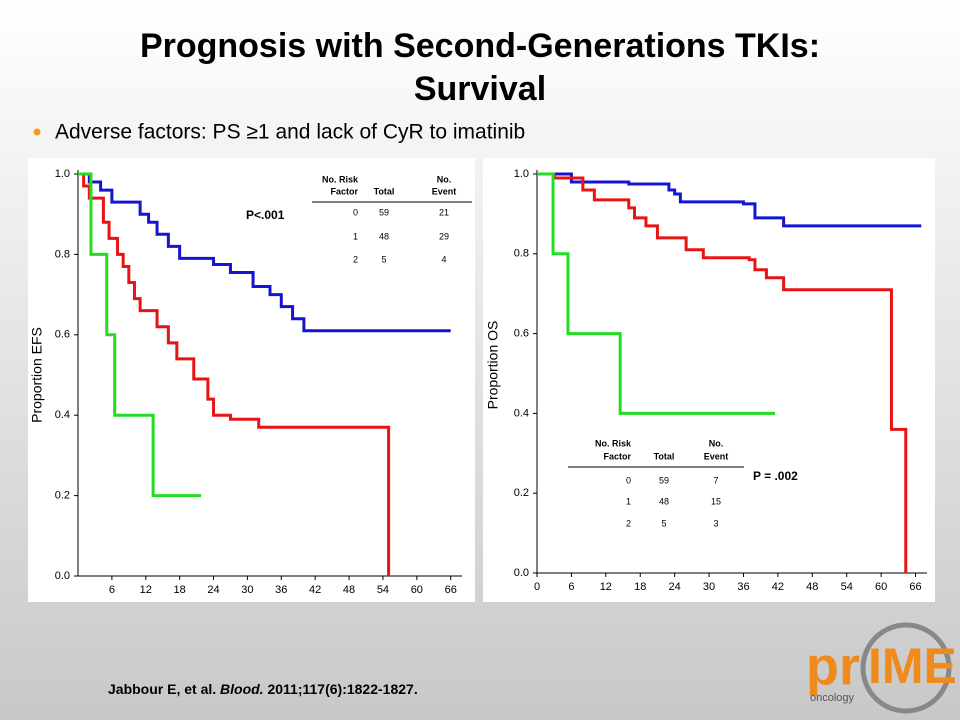 The width and height of the screenshot is (960, 720). Describe the element at coordinates (480, 46) in the screenshot. I see `title-line: Prognosis with Second-Generations TKIs:` at that location.